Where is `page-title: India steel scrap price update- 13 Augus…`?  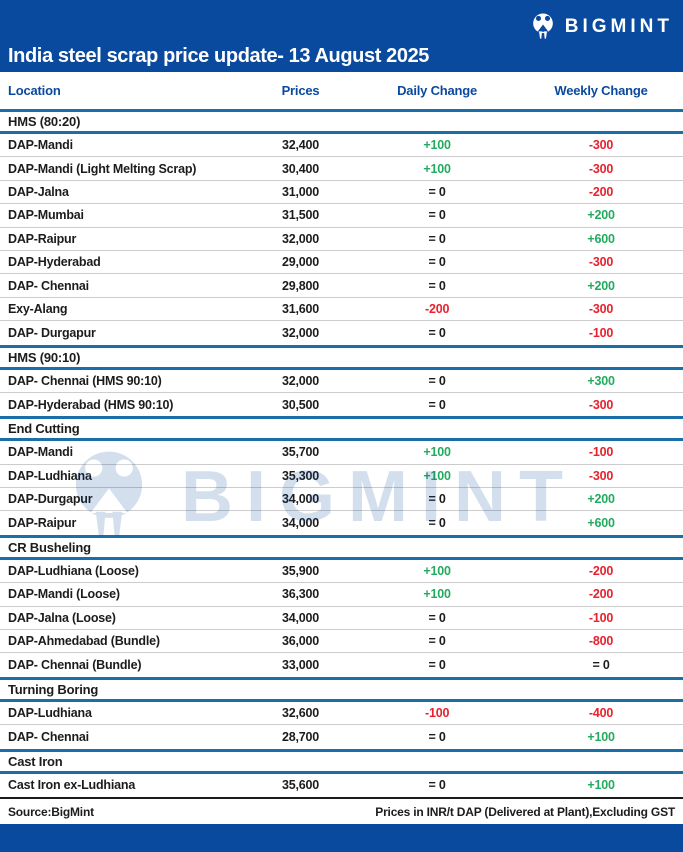 page-title: India steel scrap price update- 13 Augus… is located at coordinates (219, 56).